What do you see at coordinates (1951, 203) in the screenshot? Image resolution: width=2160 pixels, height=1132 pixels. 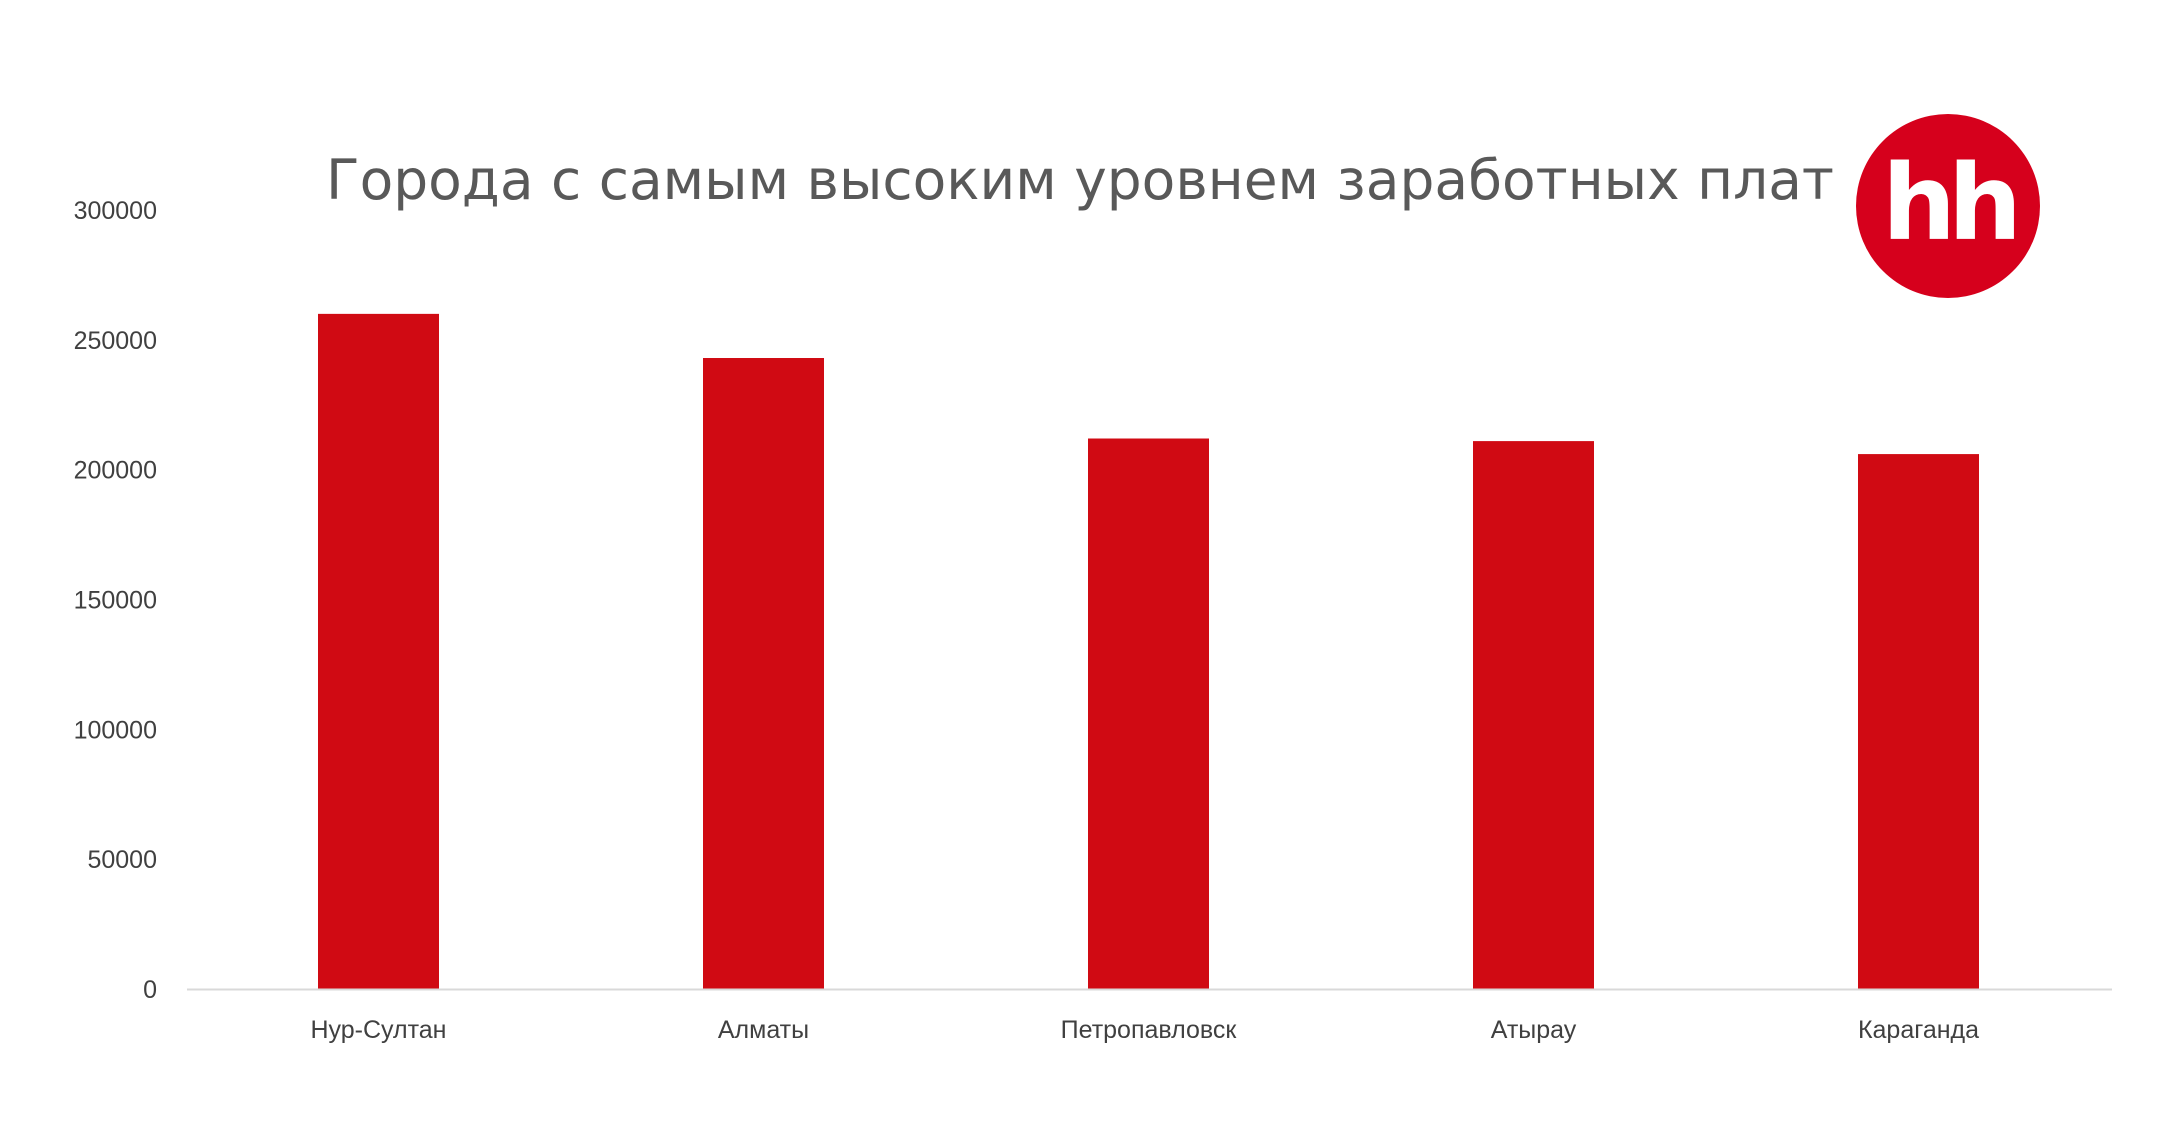 I see `hh-logo-text: hh` at bounding box center [1951, 203].